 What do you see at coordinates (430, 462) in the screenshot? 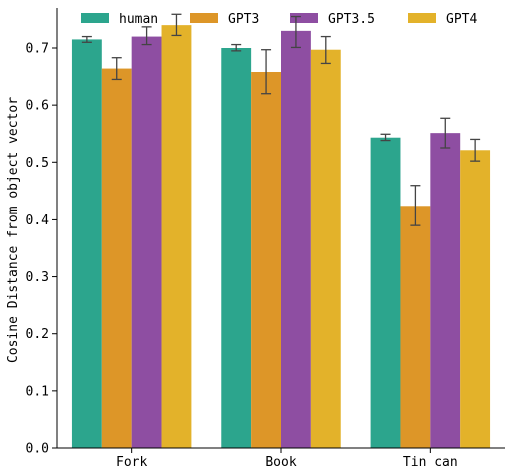
I see `x-tick-label: Tin can` at bounding box center [430, 462].